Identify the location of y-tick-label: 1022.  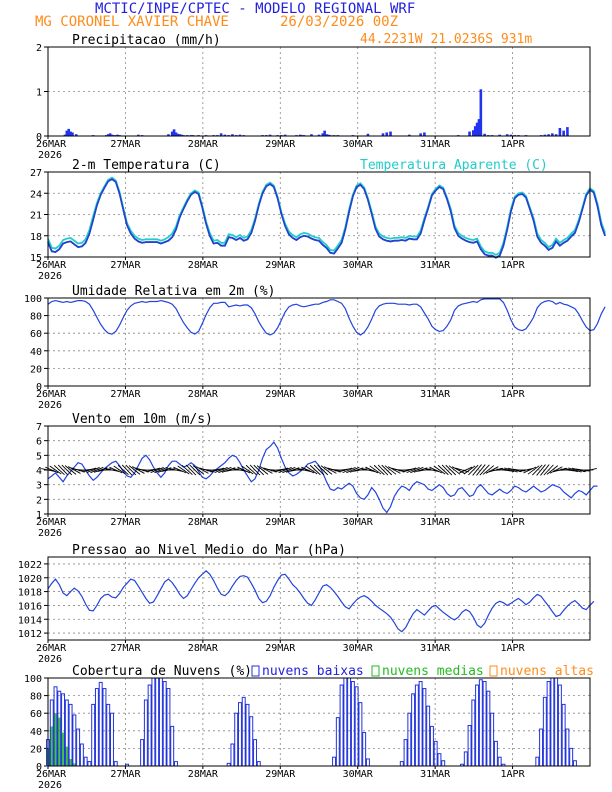
(30, 565).